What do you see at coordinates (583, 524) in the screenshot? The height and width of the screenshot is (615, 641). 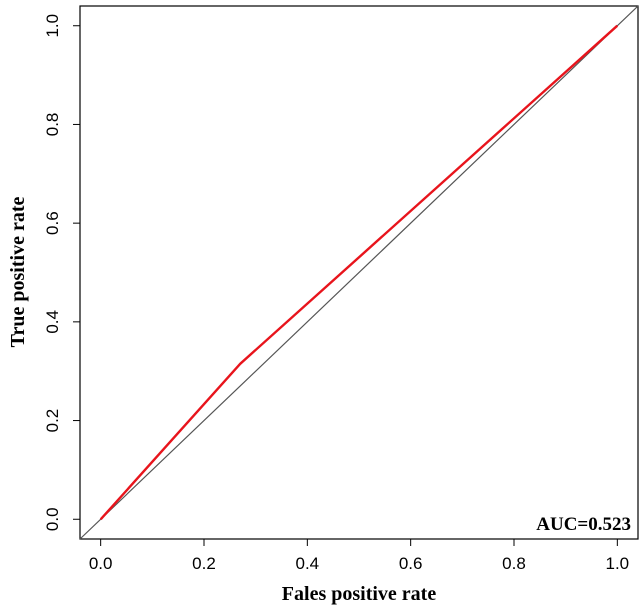 I see `auc-annotation: AUC=0.523` at bounding box center [583, 524].